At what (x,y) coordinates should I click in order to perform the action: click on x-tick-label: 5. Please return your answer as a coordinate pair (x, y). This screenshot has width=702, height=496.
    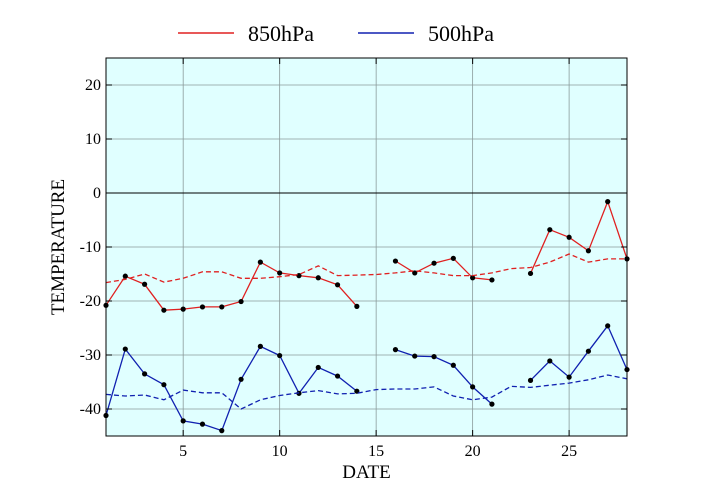
    Looking at the image, I should click on (183, 451).